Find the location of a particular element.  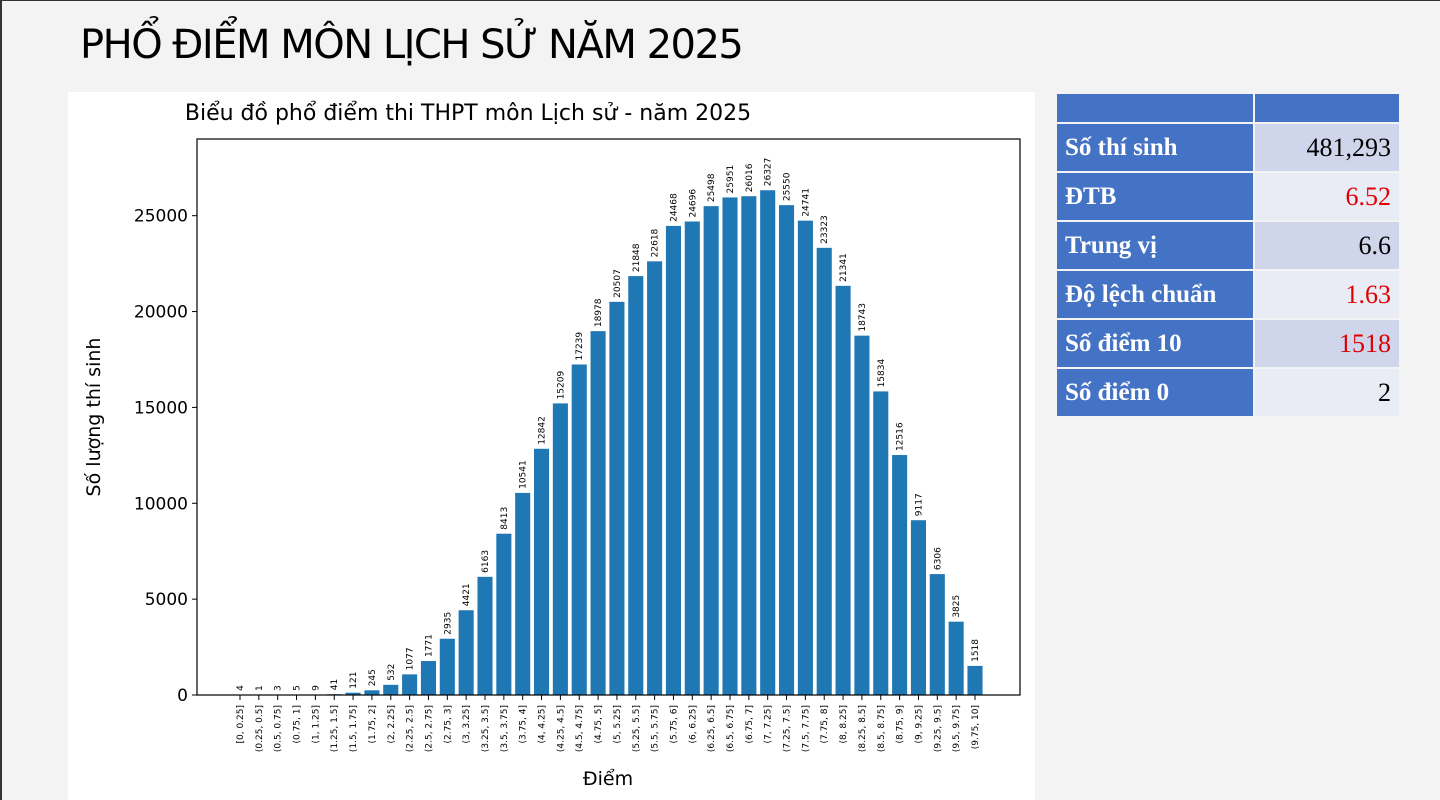

x-tick-label: (8.25, 8.5] is located at coordinates (863, 728).